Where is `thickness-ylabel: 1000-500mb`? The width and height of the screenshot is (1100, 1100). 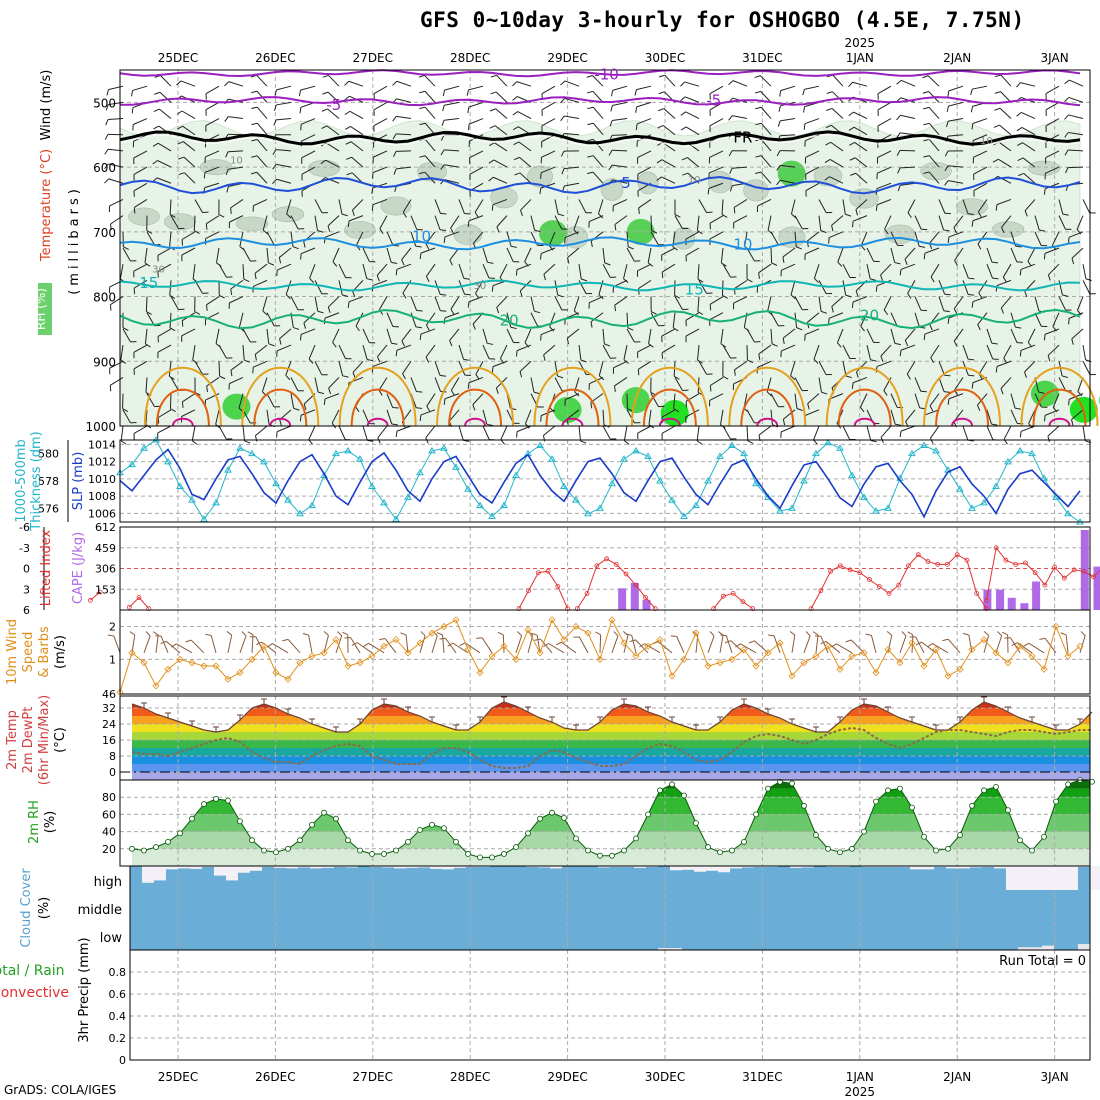 thickness-ylabel: 1000-500mb is located at coordinates (21, 481).